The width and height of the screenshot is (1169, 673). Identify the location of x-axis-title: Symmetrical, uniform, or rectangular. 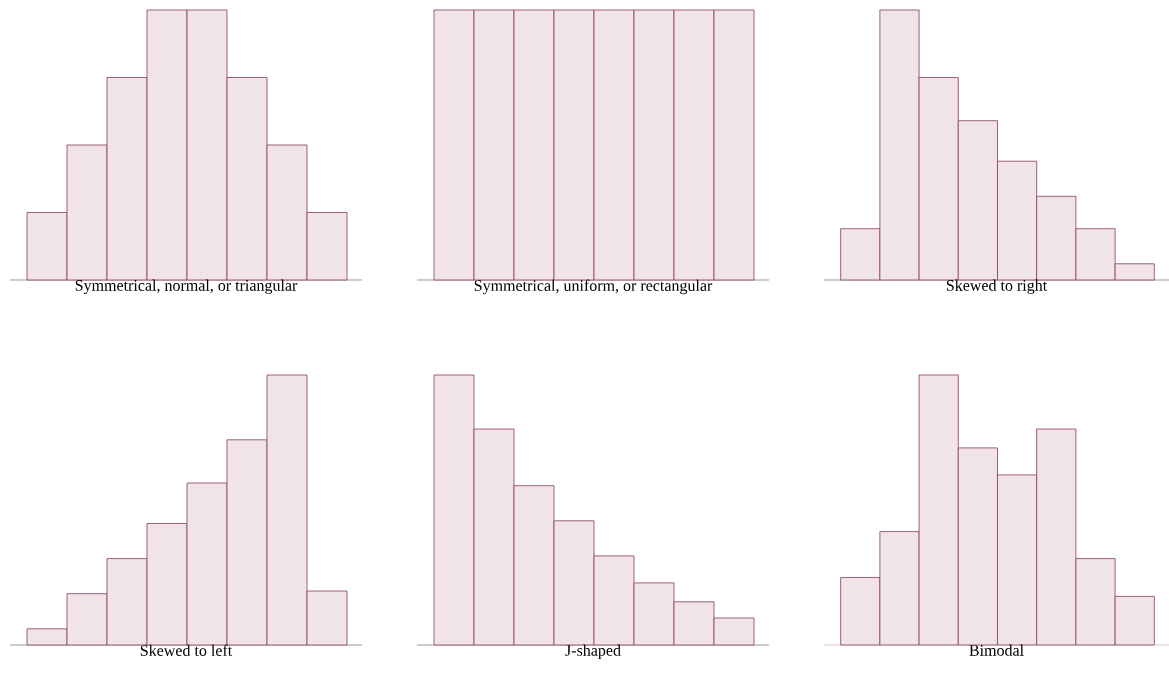
(593, 287).